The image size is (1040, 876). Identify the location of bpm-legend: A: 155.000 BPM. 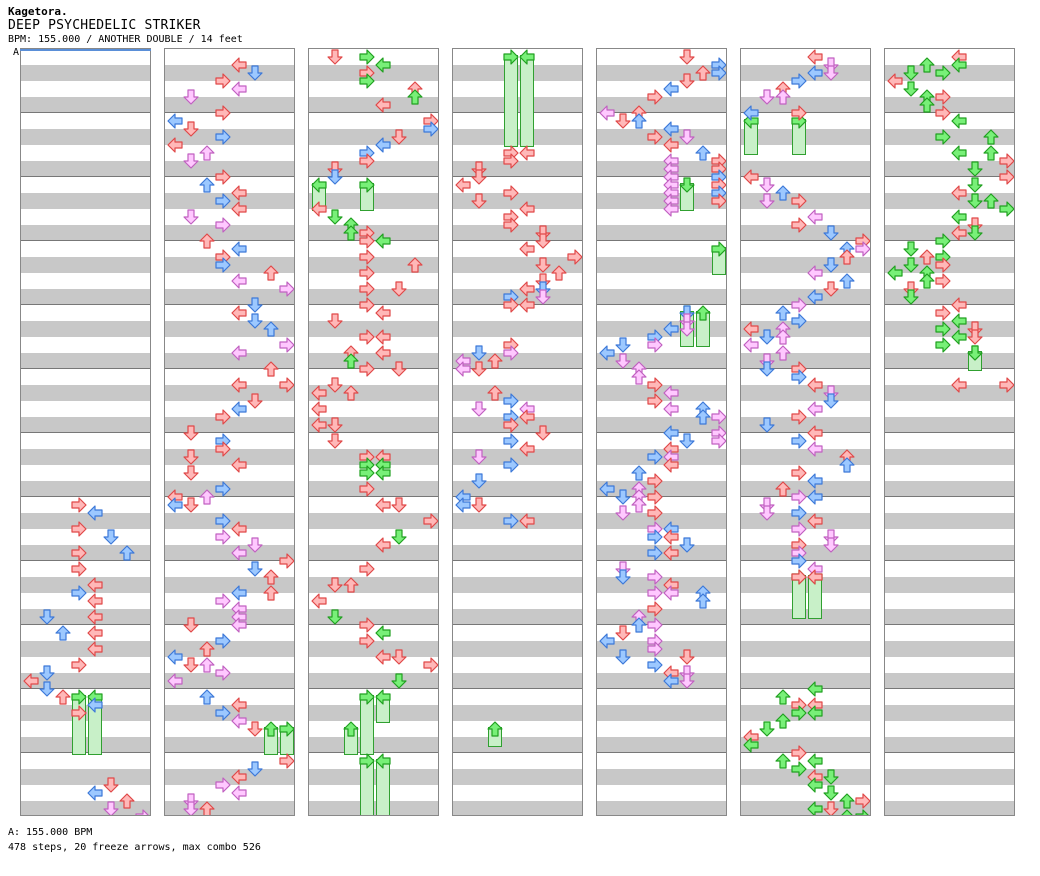
(50, 832).